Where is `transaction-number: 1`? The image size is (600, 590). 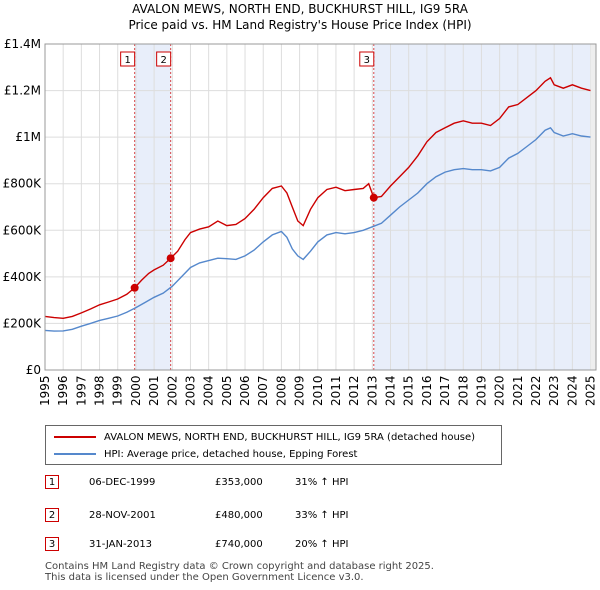 transaction-number: 1 is located at coordinates (52, 482).